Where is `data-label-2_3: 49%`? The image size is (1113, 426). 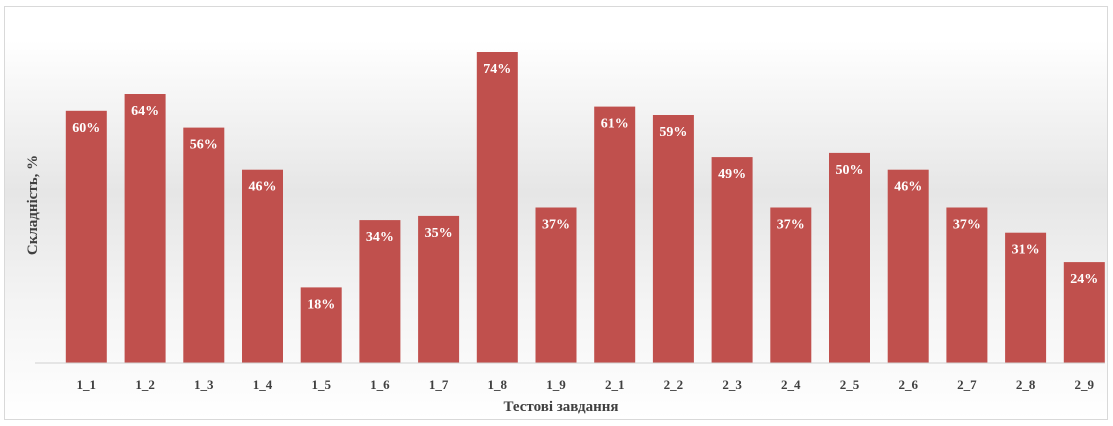
data-label-2_3: 49% is located at coordinates (732, 174).